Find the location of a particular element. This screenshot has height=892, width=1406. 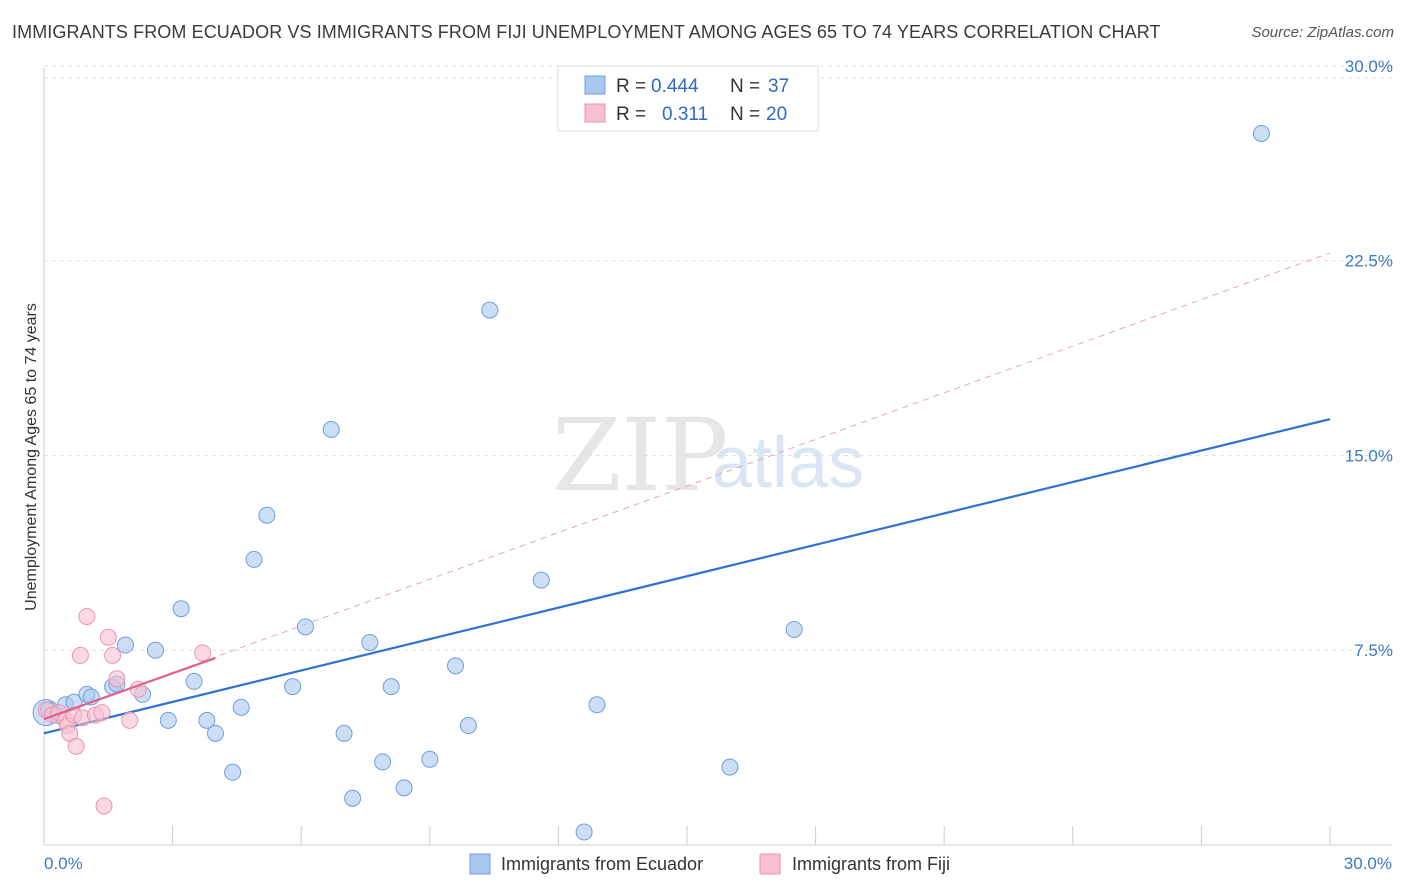

x-tick-label-min: 0.0% is located at coordinates (63, 863).